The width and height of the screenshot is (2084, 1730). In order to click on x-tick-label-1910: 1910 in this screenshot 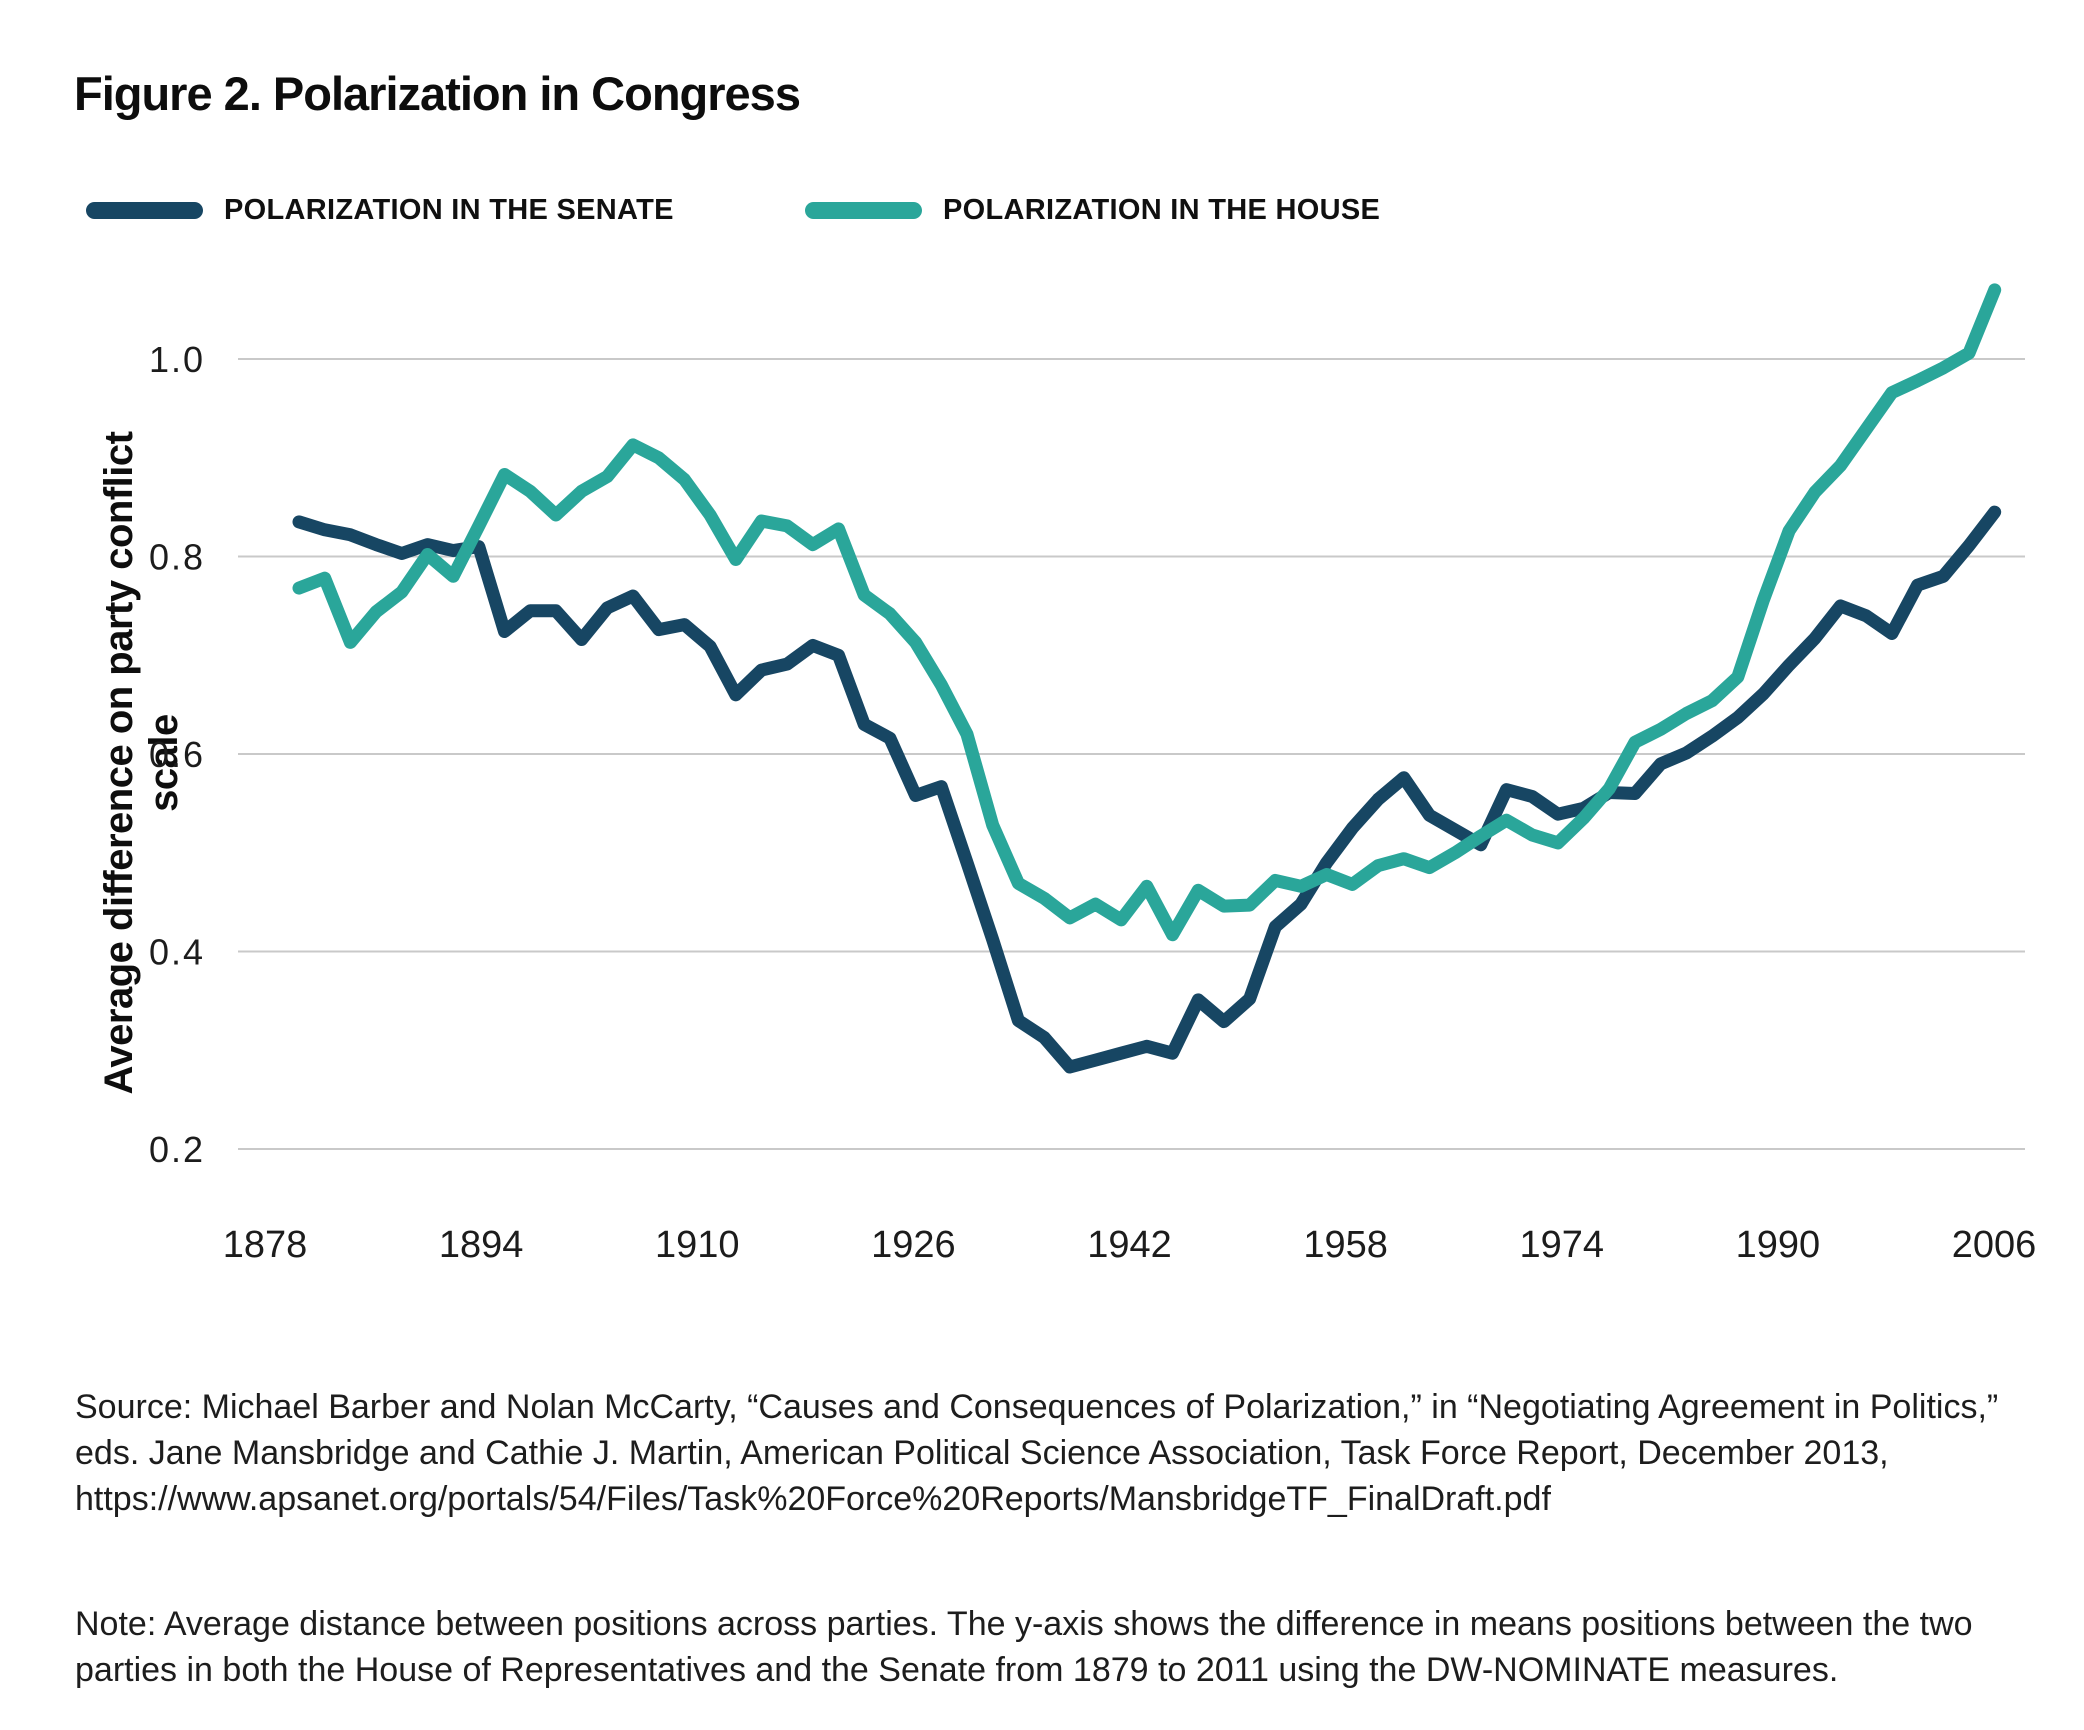, I will do `click(697, 1245)`.